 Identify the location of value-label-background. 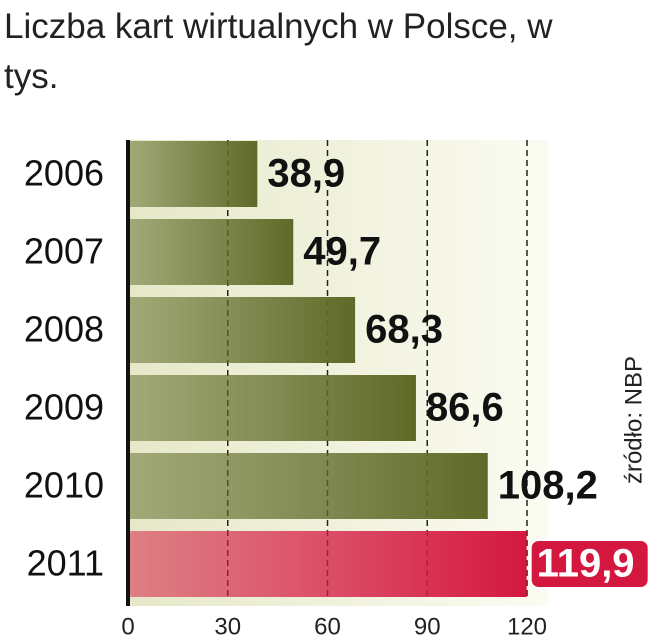
(589, 564).